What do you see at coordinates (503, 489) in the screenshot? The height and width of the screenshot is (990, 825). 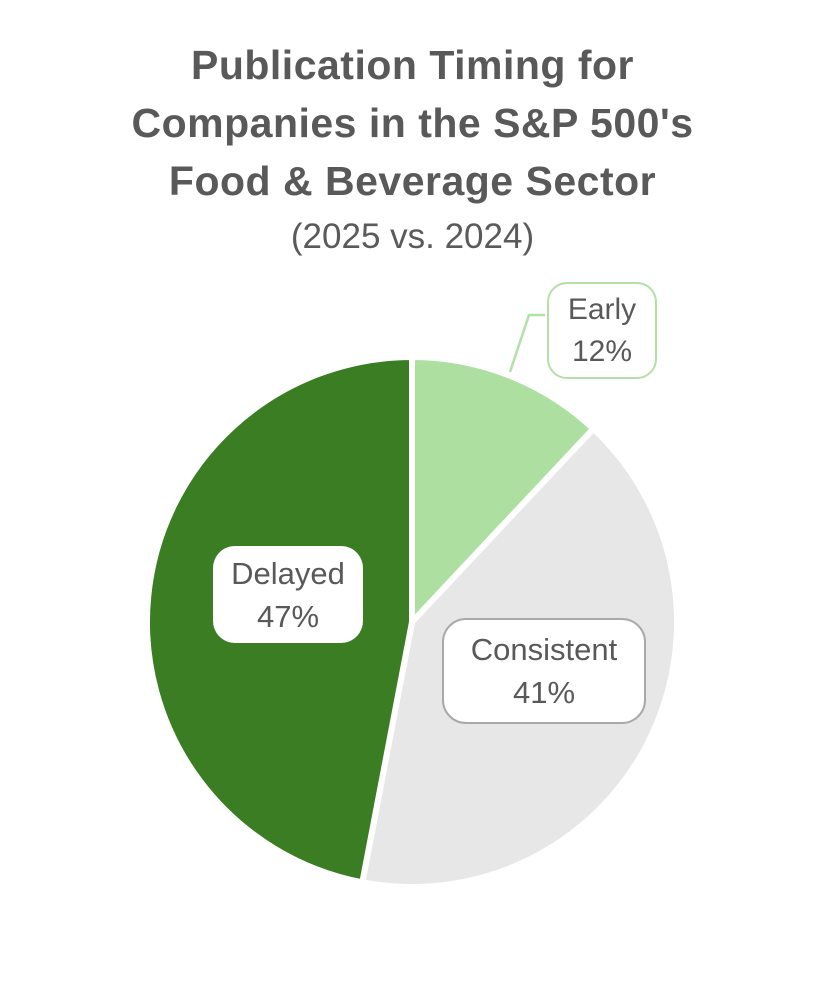 I see `pie-slice-early` at bounding box center [503, 489].